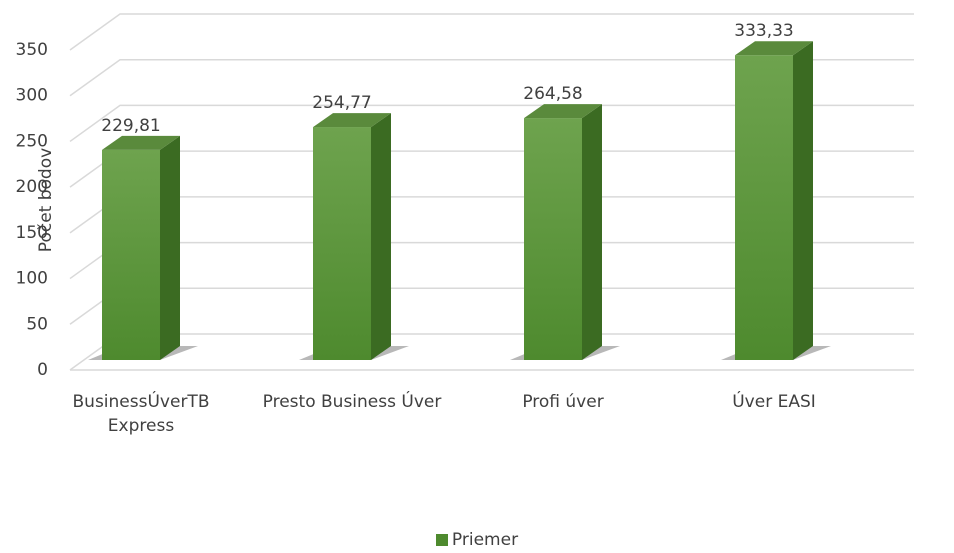 The width and height of the screenshot is (954, 553). I want to click on value-label: 264,58, so click(552, 94).